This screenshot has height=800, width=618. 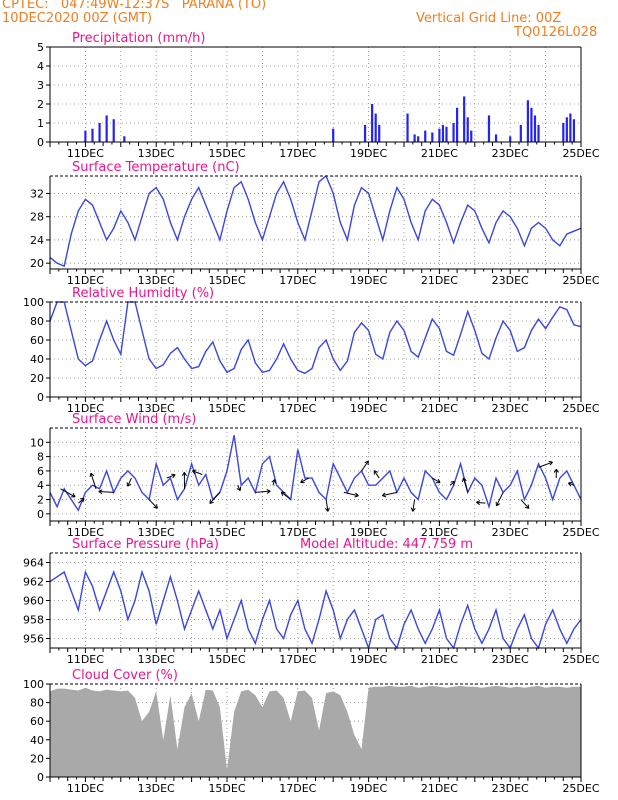 I want to click on y-tick-label: 962, so click(x=33, y=582).